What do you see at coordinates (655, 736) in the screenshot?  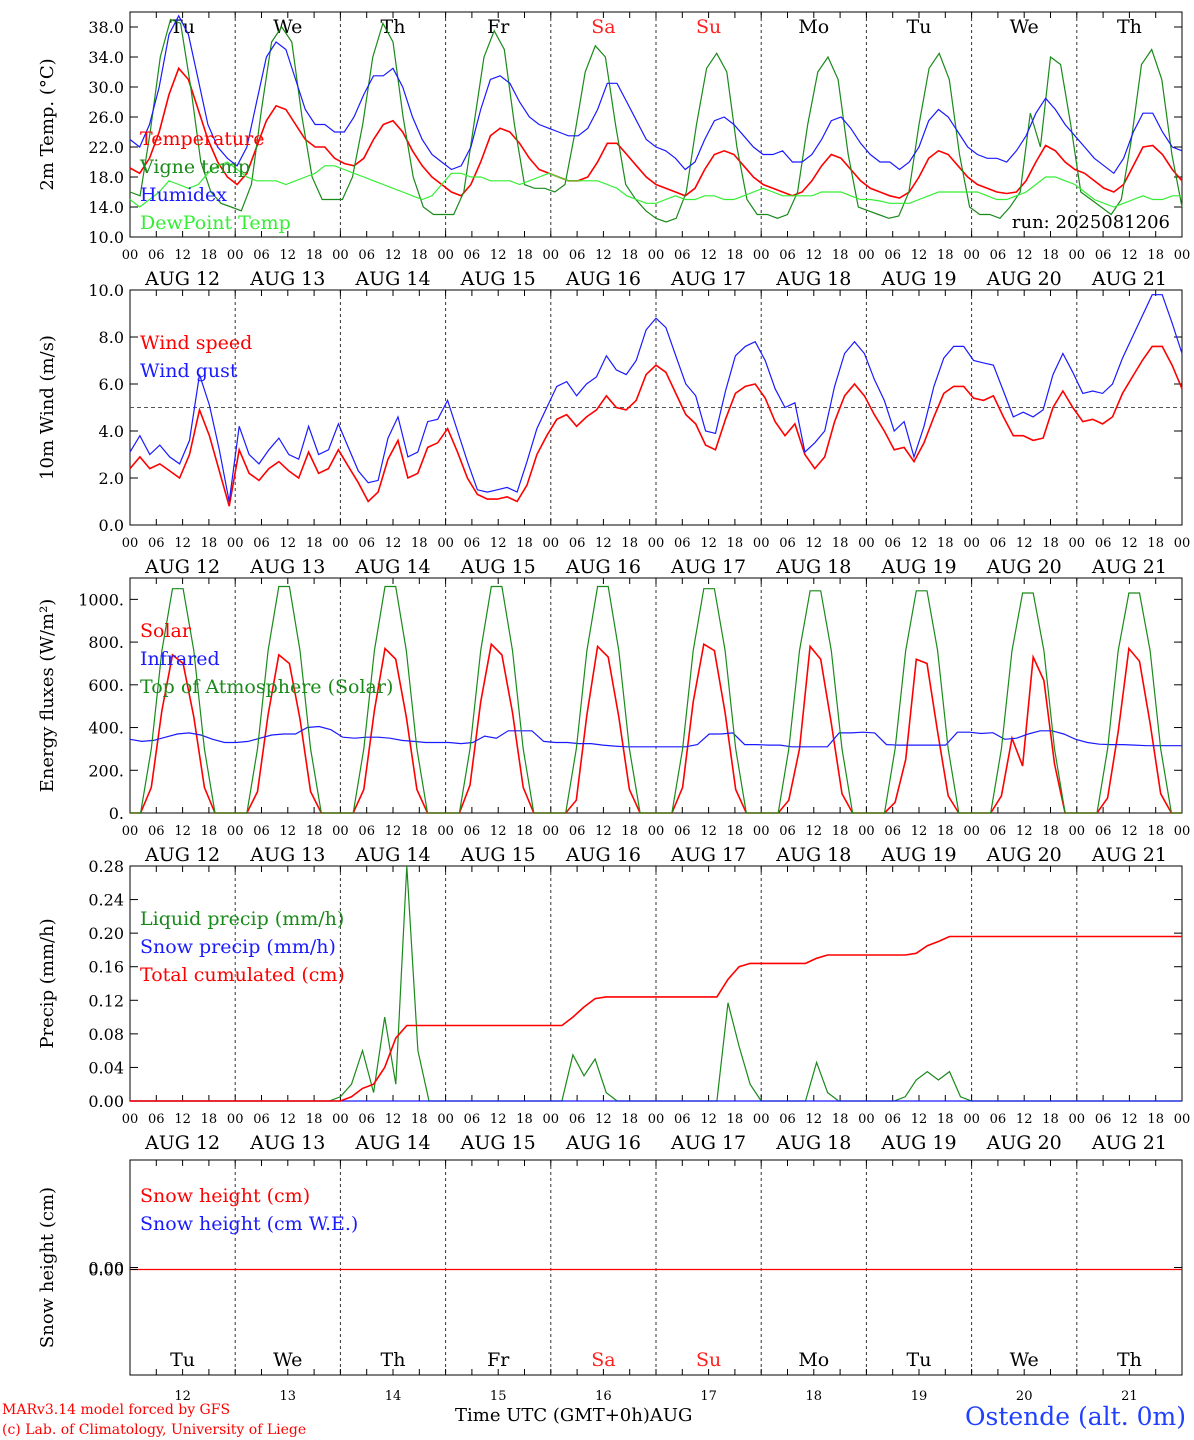 I see `series-line-infrared` at bounding box center [655, 736].